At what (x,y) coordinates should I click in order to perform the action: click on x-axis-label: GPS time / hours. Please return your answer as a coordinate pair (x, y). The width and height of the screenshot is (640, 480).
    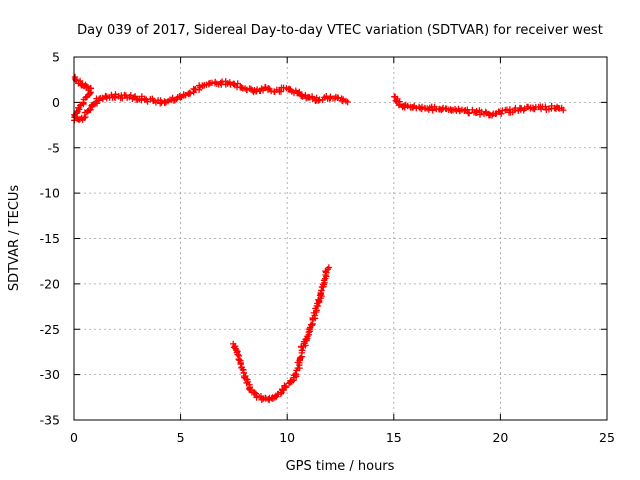
    Looking at the image, I should click on (340, 466).